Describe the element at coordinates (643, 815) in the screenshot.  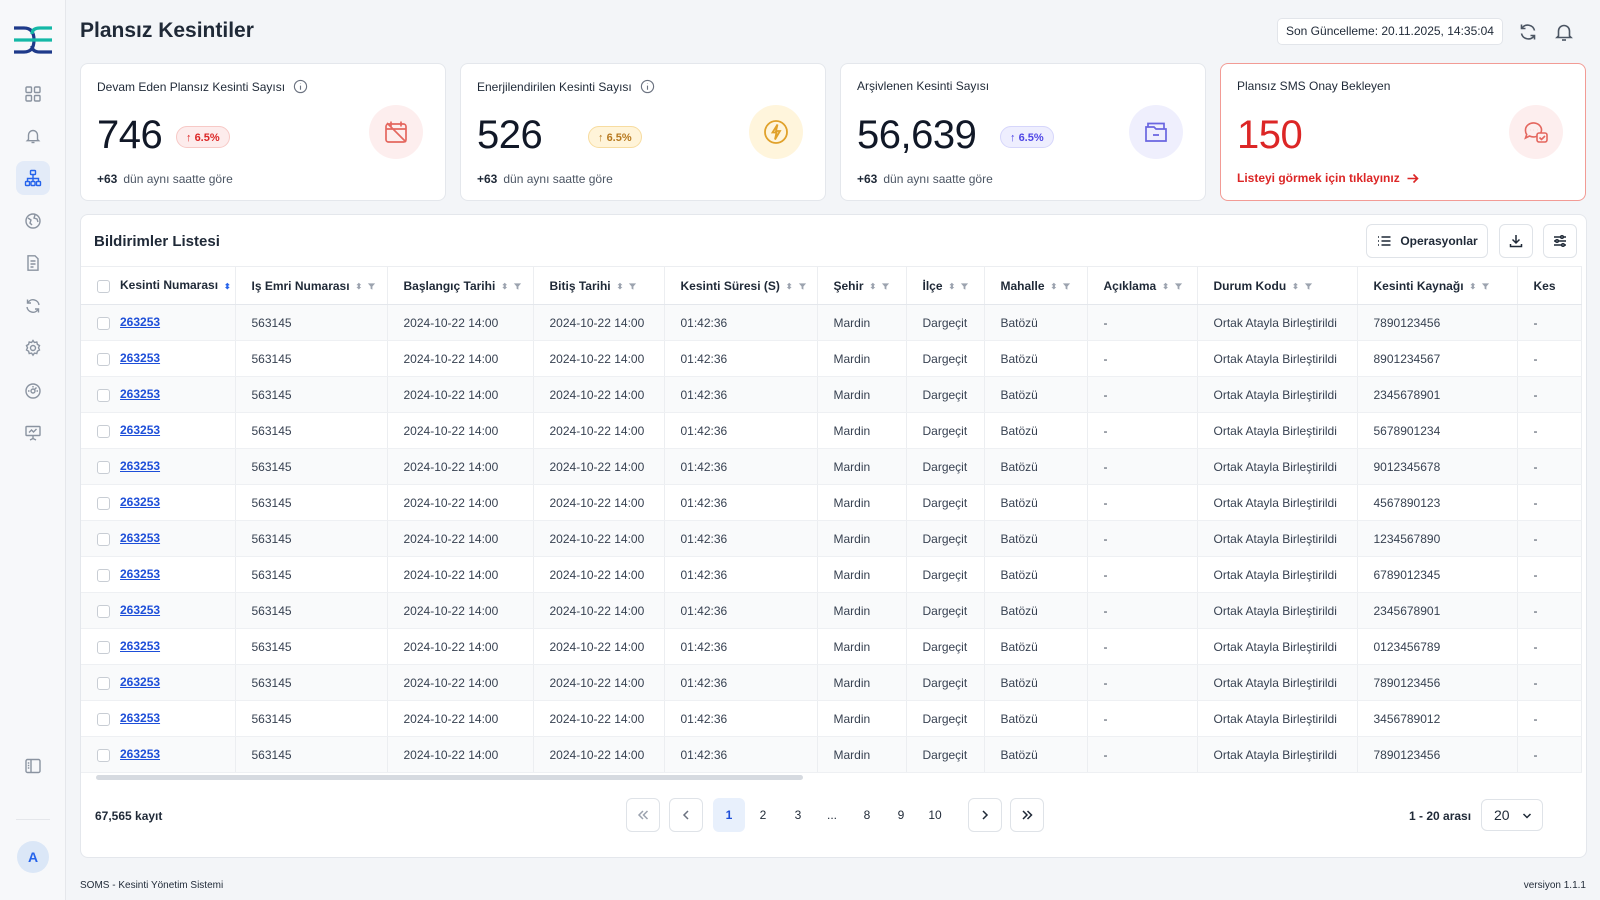
I see `first-page-button` at that location.